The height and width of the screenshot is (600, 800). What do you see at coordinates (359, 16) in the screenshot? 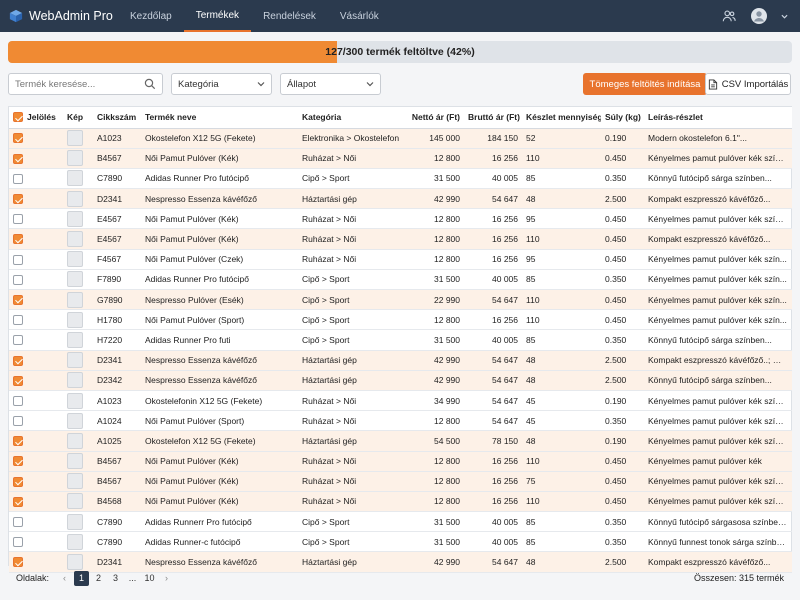
I see `nav-item-customers: Vásárlók` at bounding box center [359, 16].